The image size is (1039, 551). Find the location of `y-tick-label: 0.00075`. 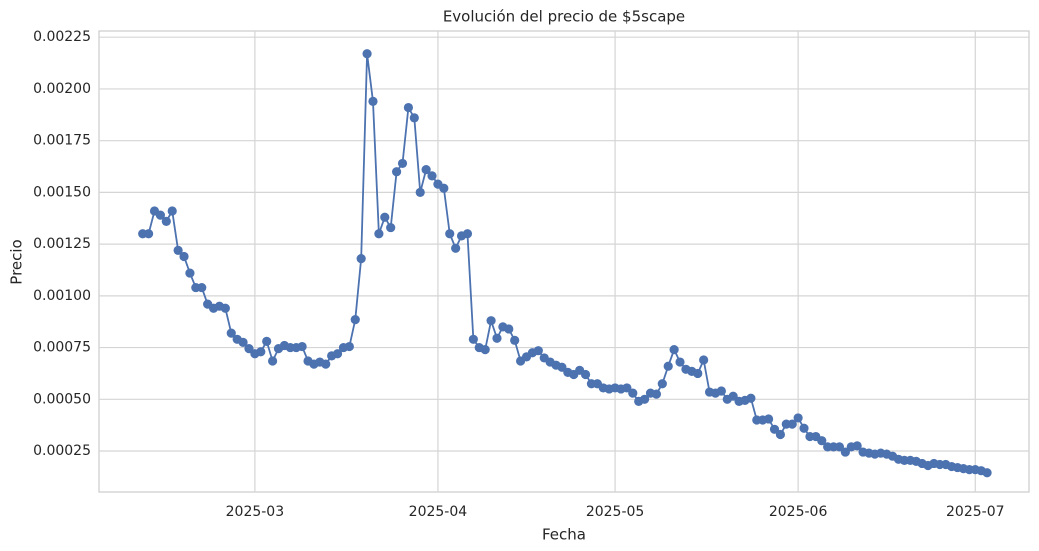

y-tick-label: 0.00075 is located at coordinates (62, 348).